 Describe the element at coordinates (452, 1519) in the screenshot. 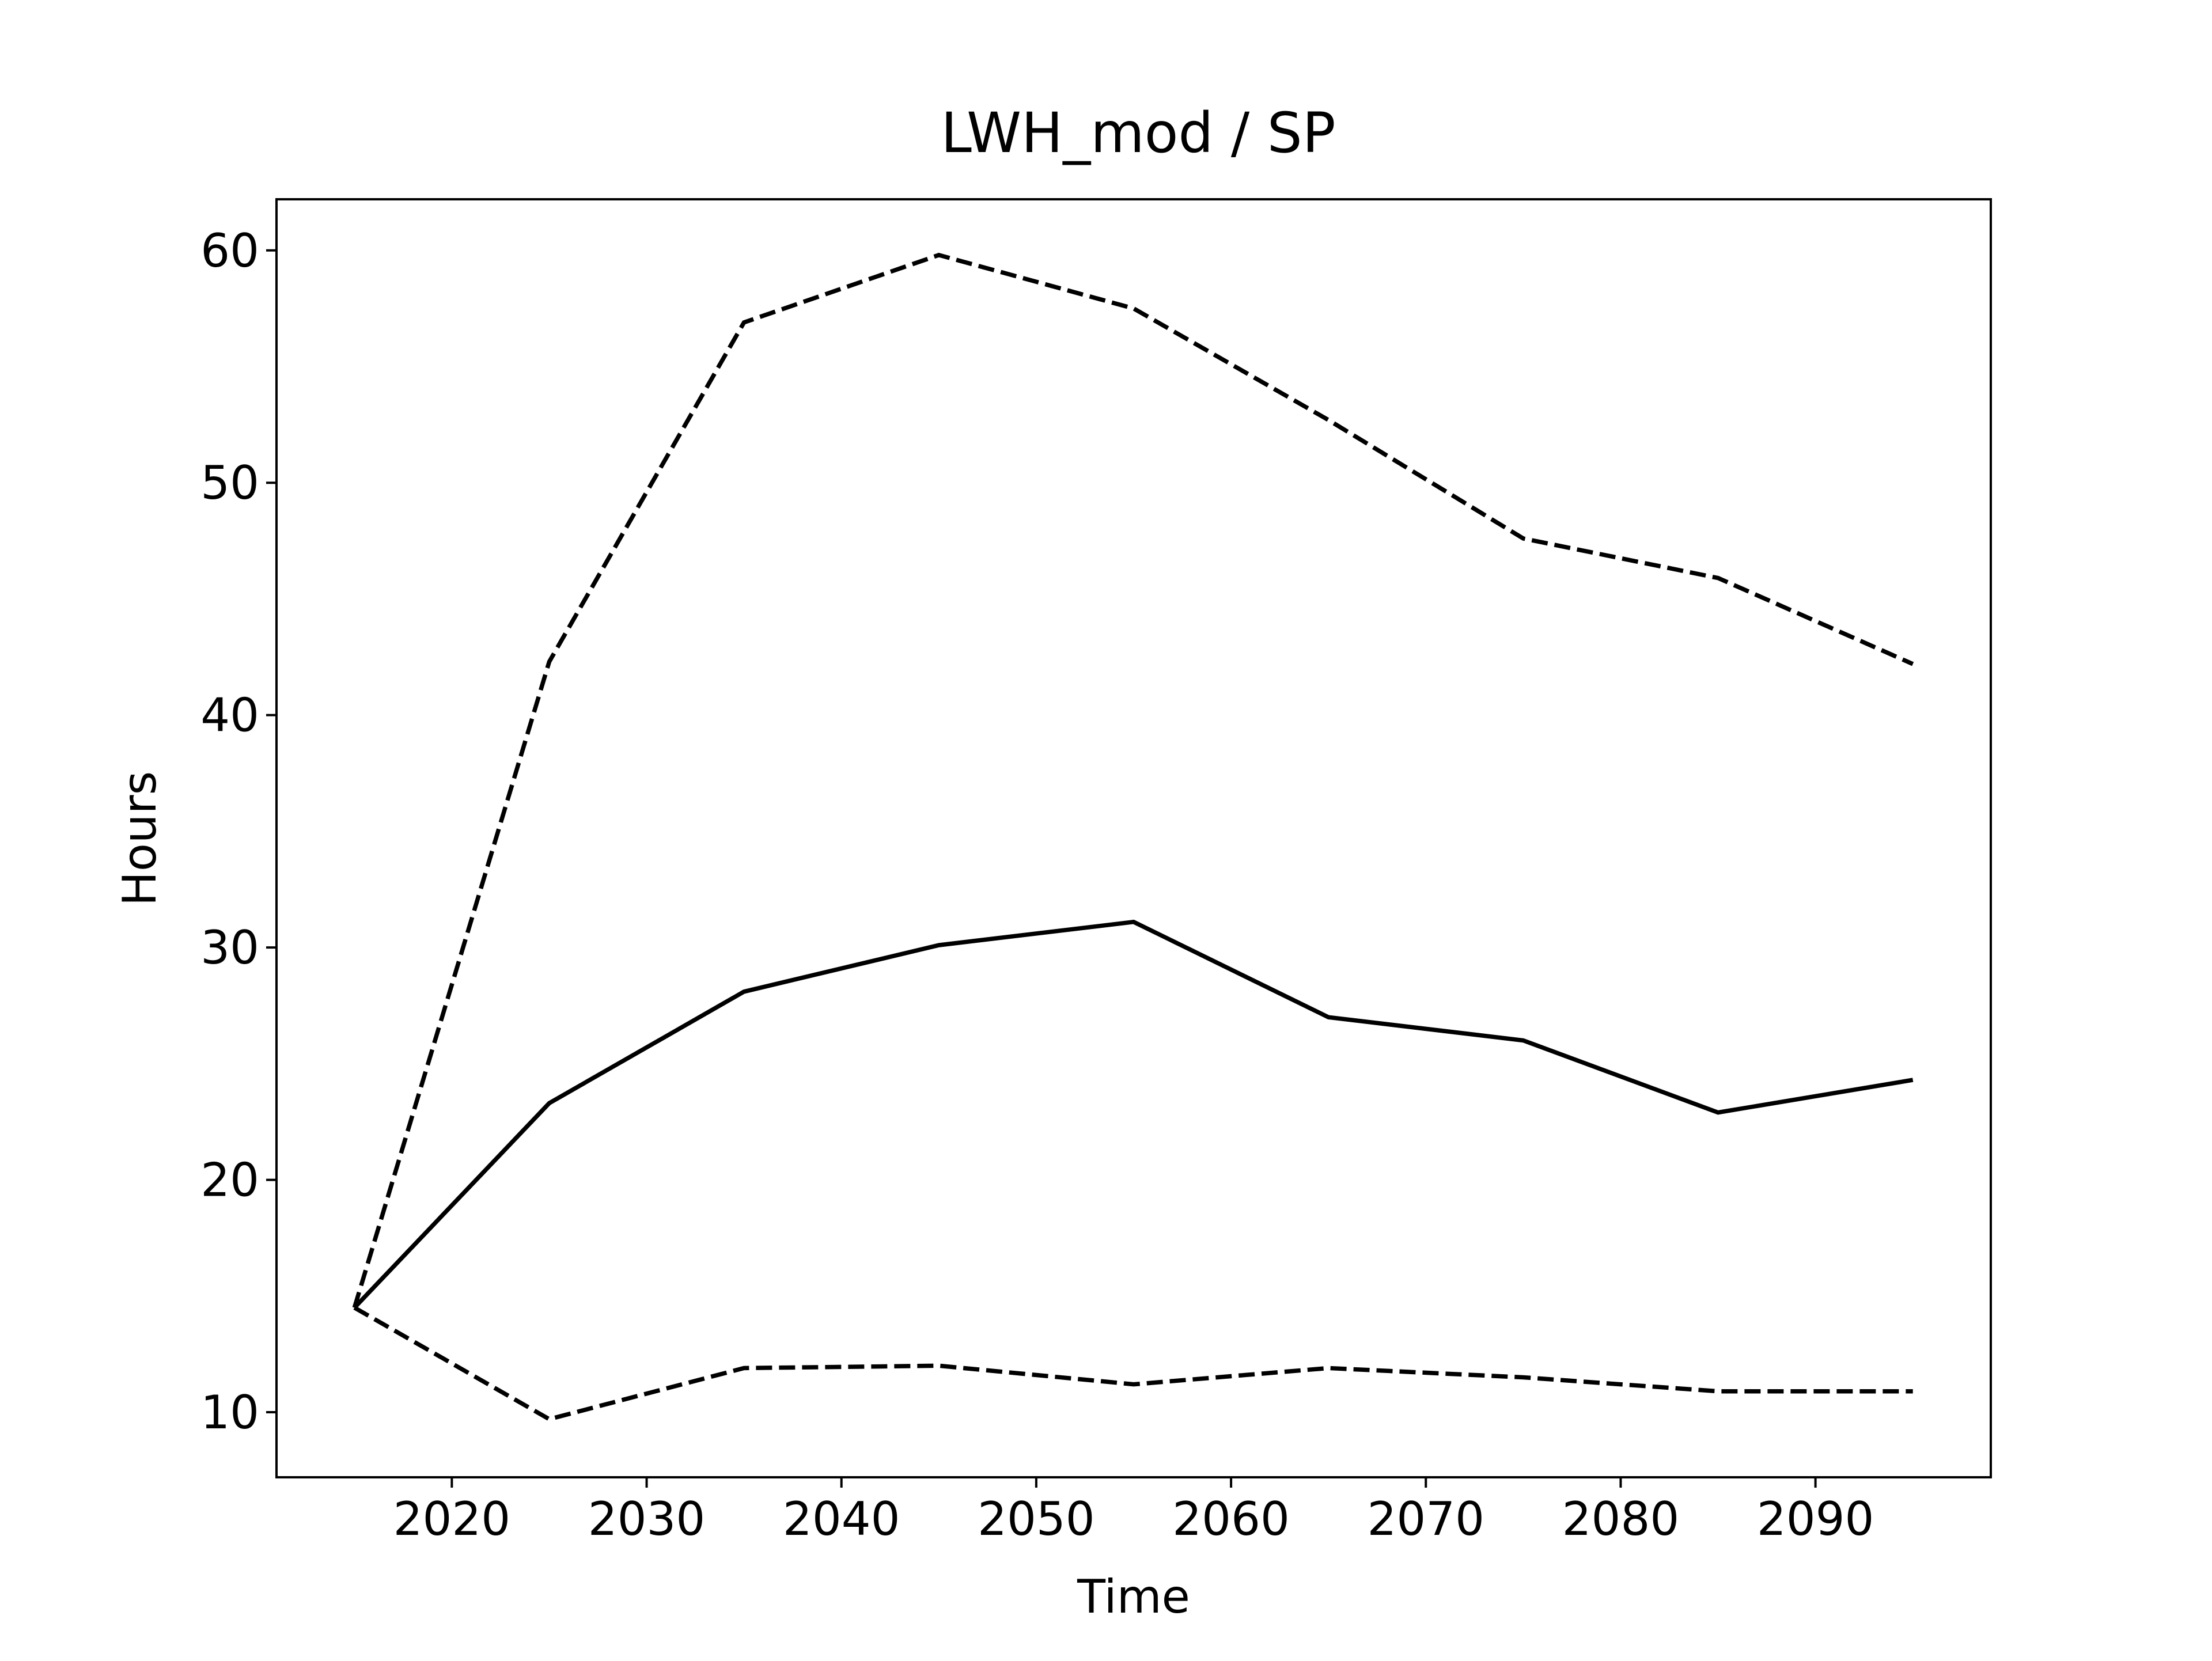

I see `x-tick-label: 2020` at that location.